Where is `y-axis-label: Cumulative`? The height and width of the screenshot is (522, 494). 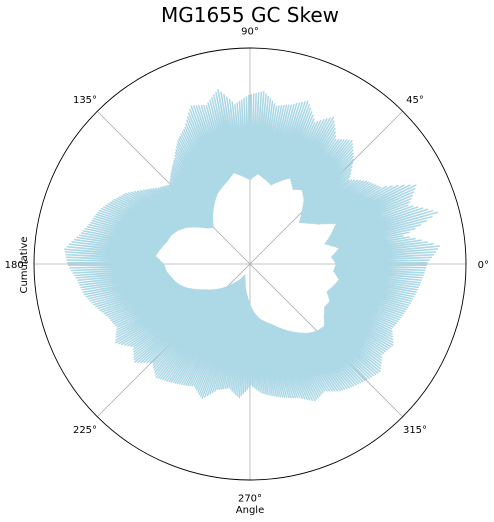
y-axis-label: Cumulative is located at coordinates (24, 264).